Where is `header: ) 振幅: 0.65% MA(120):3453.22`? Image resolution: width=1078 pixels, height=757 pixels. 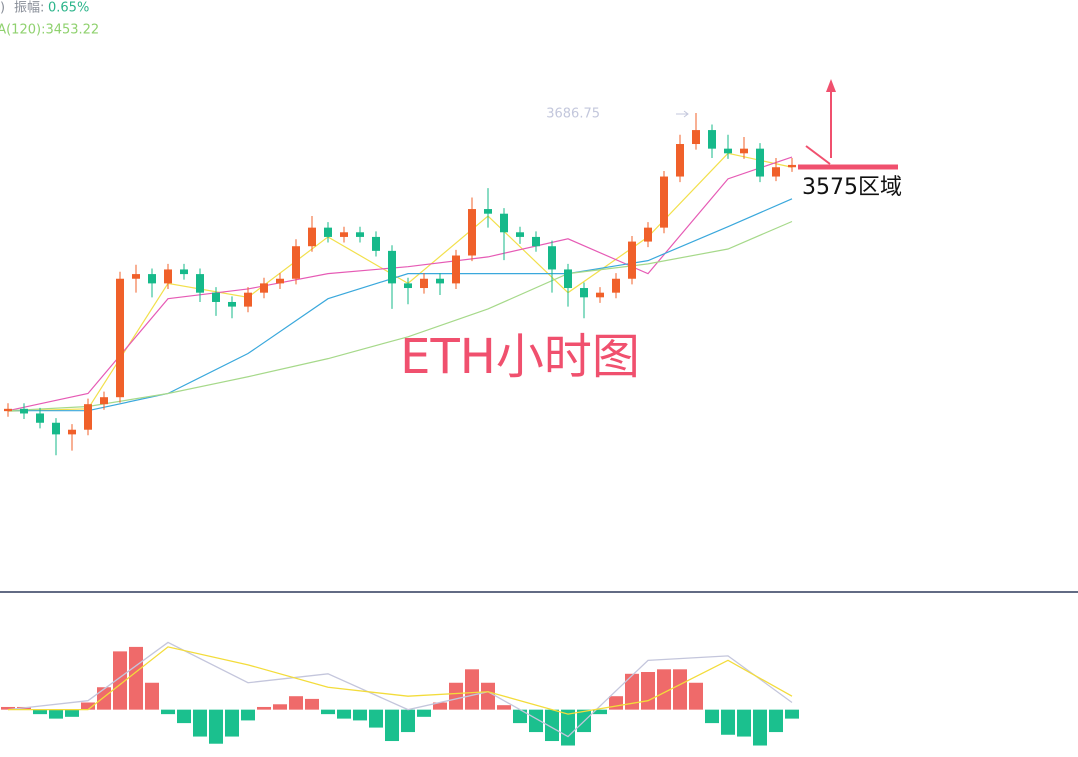 header: ) 振幅: 0.65% MA(120):3453.22 is located at coordinates (49, 19).